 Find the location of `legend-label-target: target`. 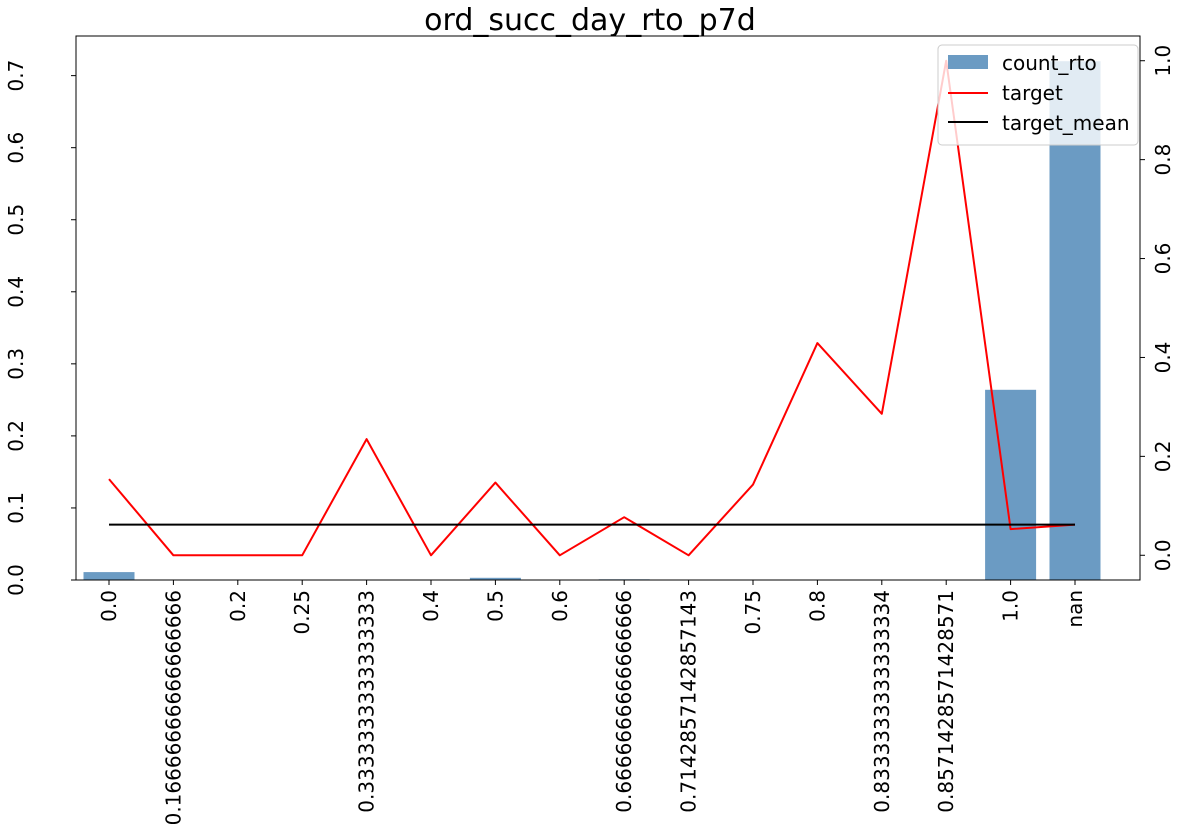

legend-label-target: target is located at coordinates (1032, 93).